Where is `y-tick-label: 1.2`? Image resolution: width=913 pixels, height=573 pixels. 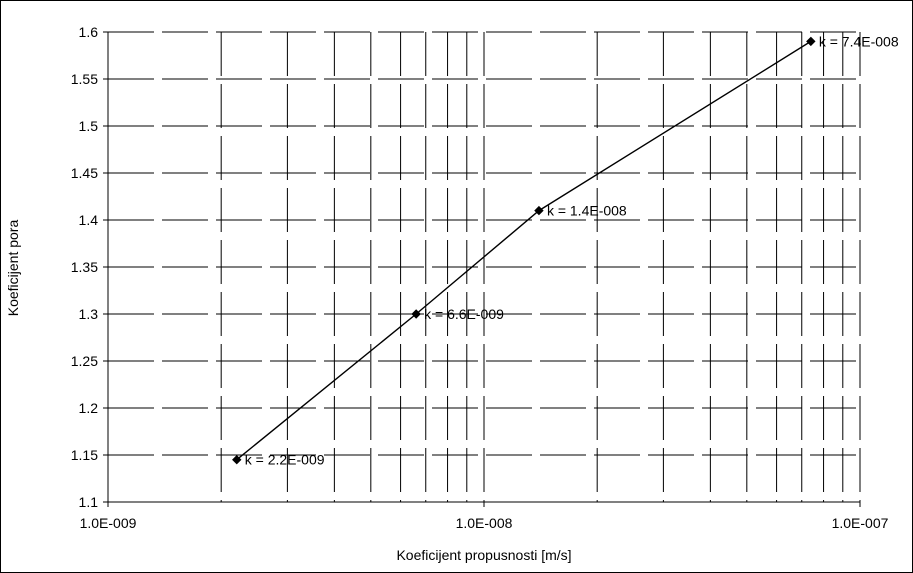 y-tick-label: 1.2 is located at coordinates (89, 408).